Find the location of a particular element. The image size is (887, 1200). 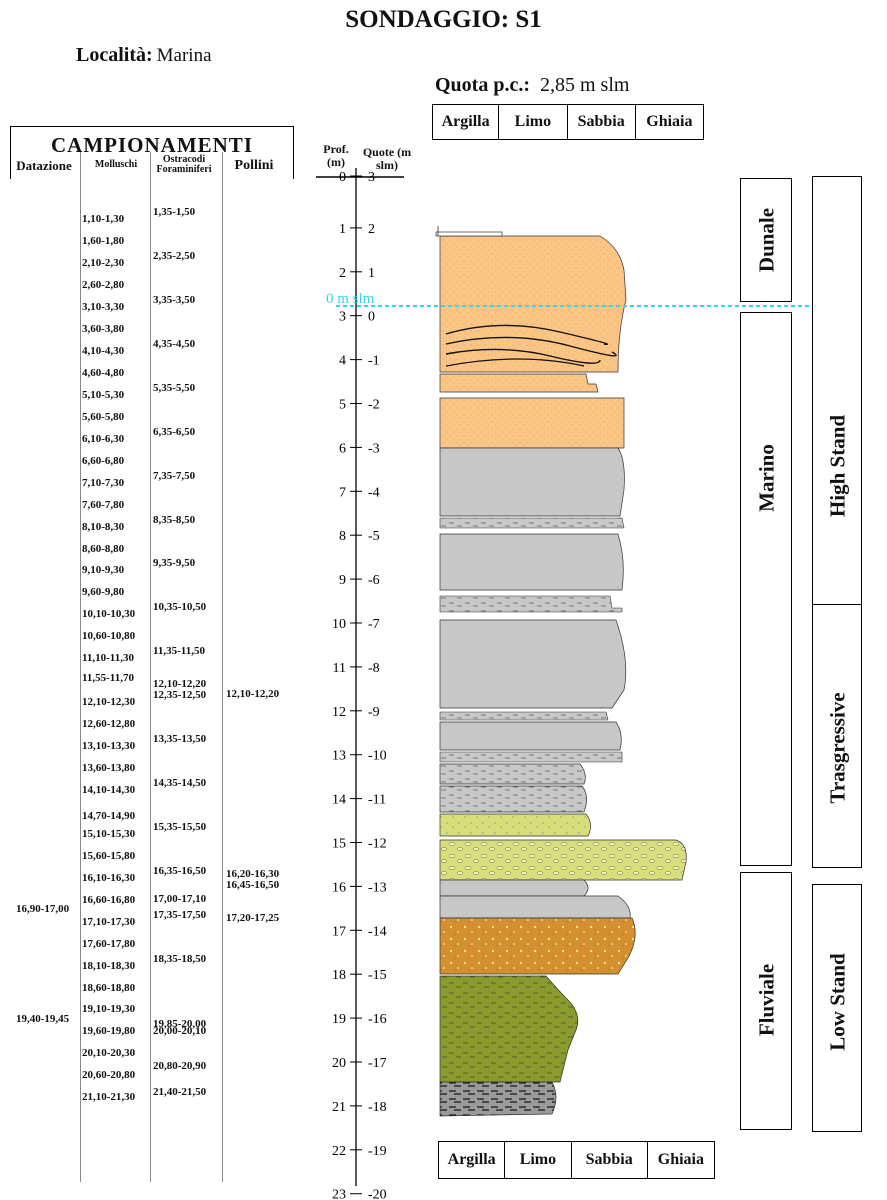

prof-tick-label: 14 is located at coordinates (339, 800).